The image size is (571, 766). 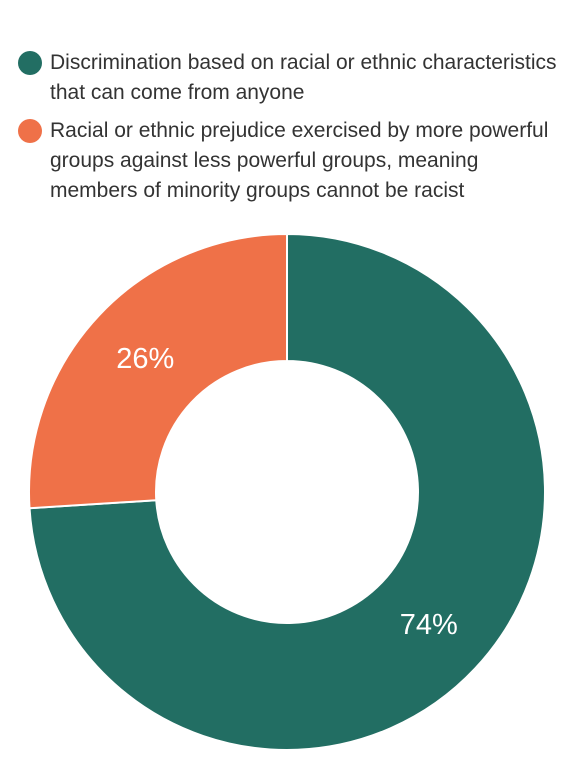 What do you see at coordinates (429, 625) in the screenshot?
I see `slice-label-0: 74%` at bounding box center [429, 625].